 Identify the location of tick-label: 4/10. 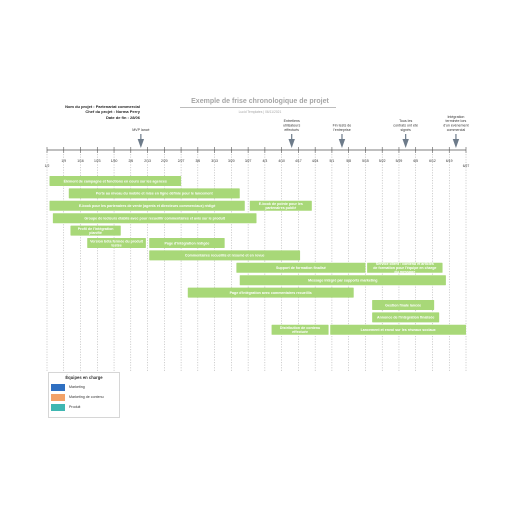
(281, 161).